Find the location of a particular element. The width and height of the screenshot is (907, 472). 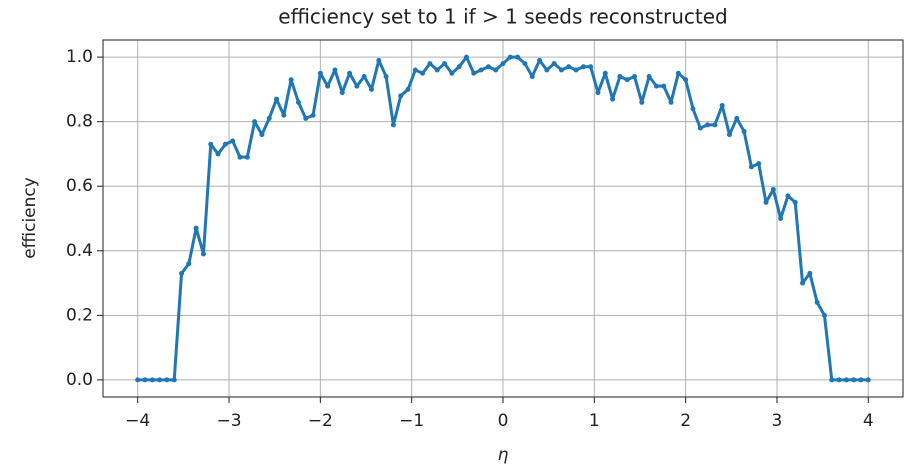

x-tick-label: −2 is located at coordinates (320, 421).